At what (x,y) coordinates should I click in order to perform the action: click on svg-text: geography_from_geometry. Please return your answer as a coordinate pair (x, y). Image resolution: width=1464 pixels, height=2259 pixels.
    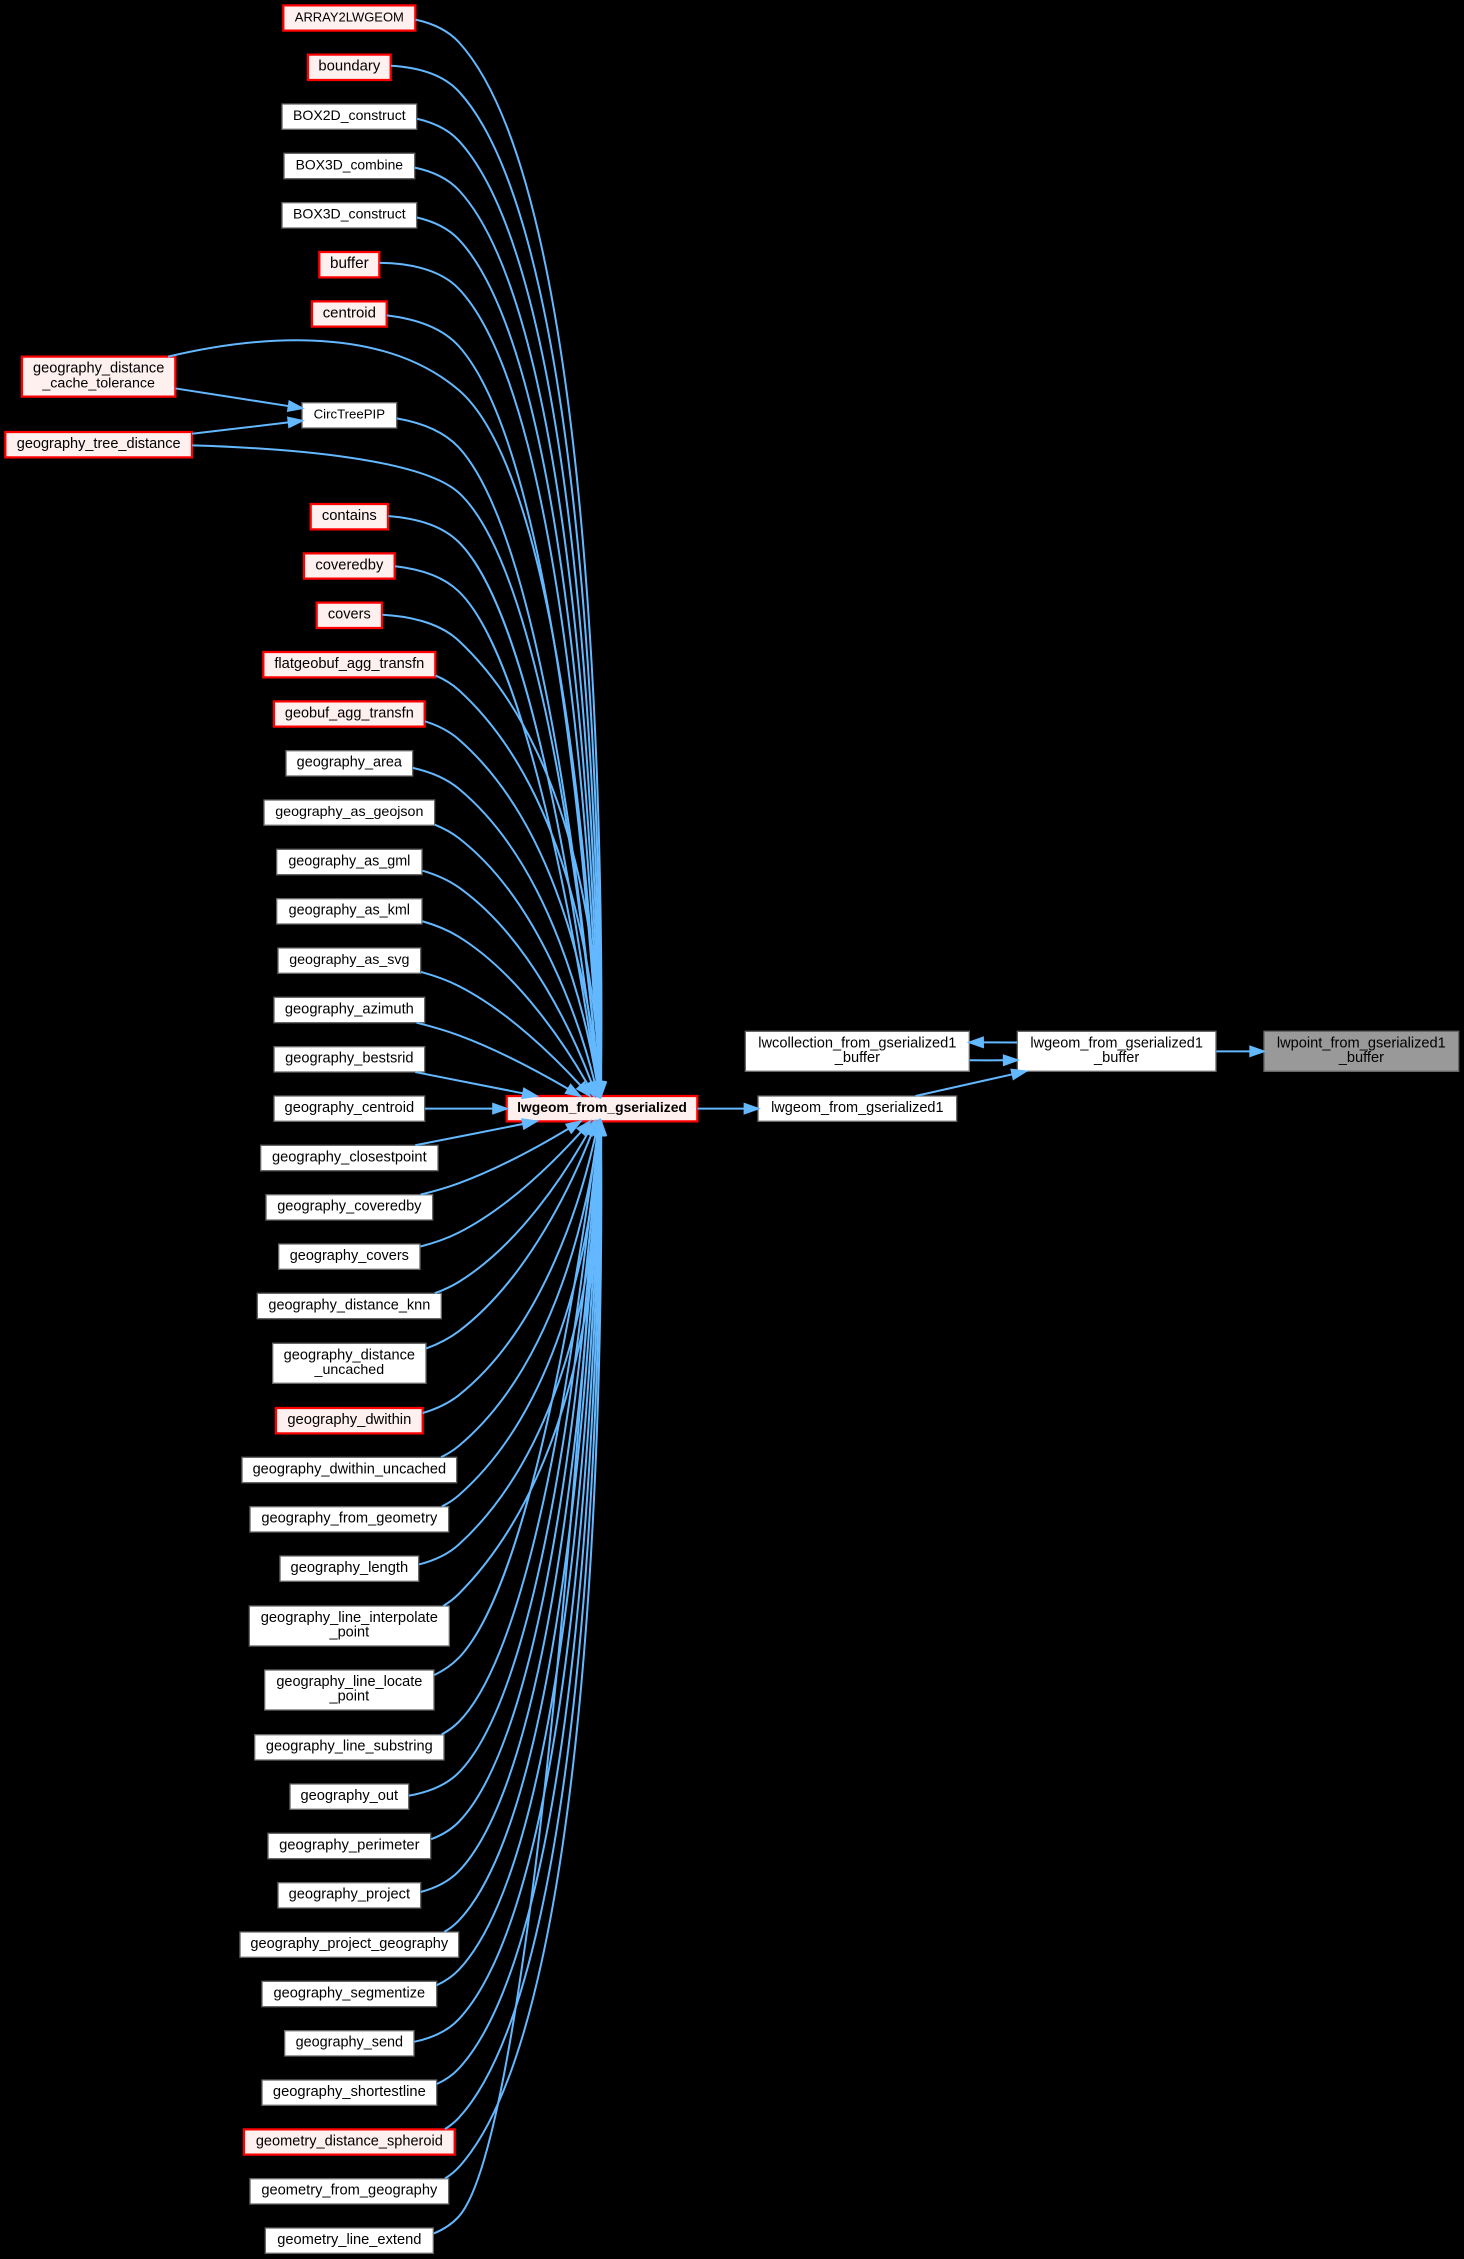
    Looking at the image, I should click on (349, 1519).